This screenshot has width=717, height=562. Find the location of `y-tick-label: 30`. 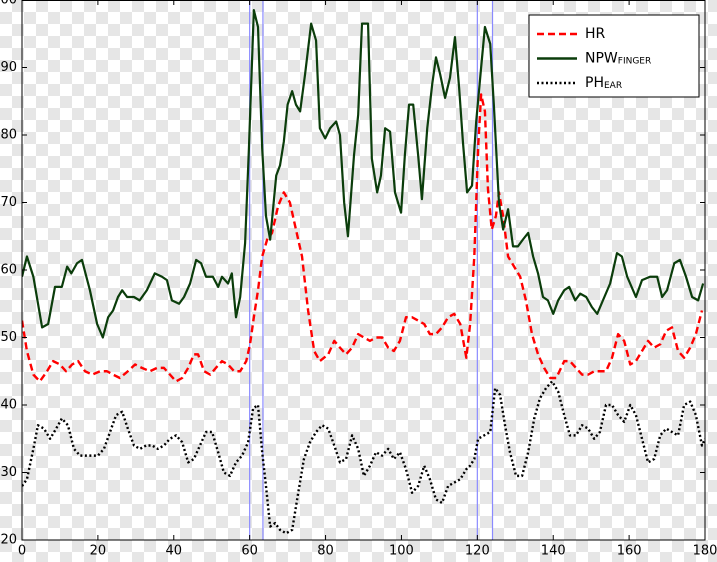

y-tick-label: 30 is located at coordinates (8, 472).